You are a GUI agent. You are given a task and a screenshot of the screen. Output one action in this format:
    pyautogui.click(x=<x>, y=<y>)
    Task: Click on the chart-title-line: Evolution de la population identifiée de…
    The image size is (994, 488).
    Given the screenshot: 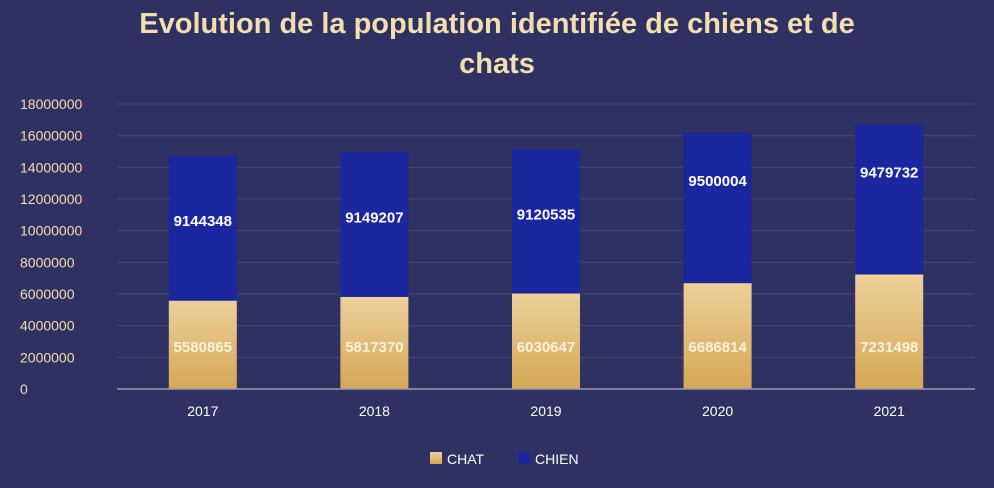 What is the action you would take?
    pyautogui.click(x=497, y=24)
    